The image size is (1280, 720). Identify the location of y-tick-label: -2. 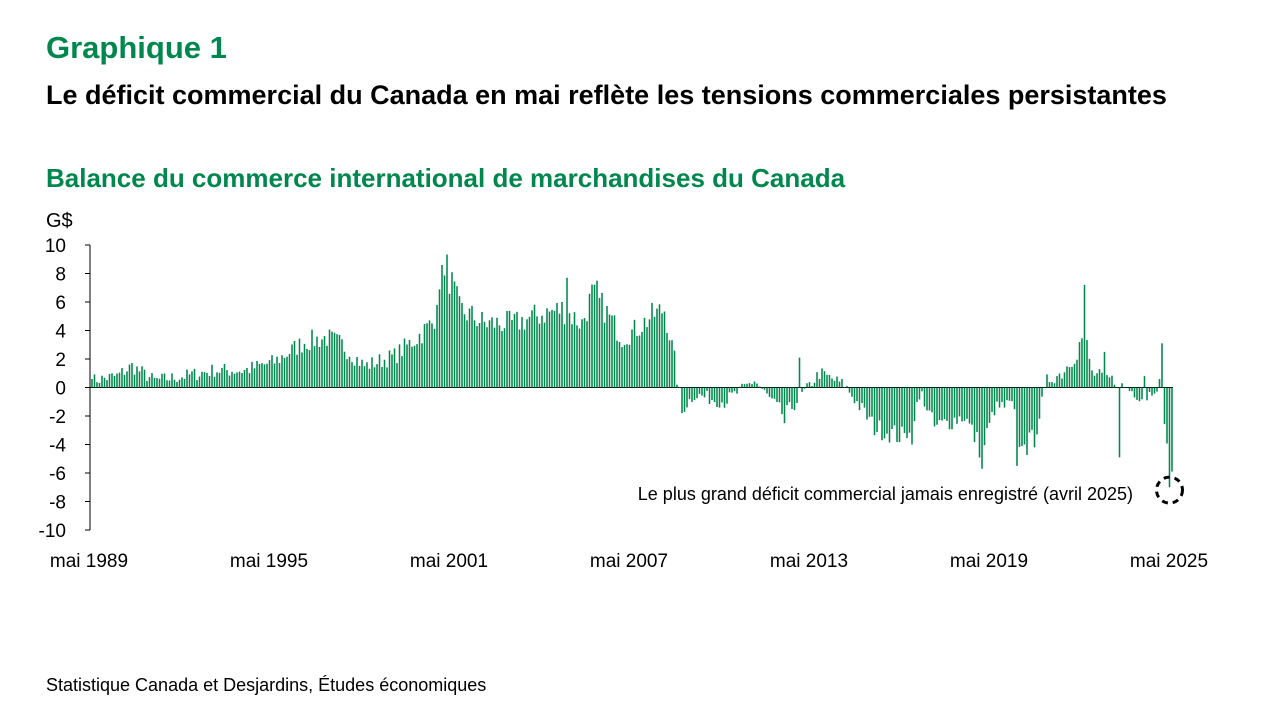
(57, 417).